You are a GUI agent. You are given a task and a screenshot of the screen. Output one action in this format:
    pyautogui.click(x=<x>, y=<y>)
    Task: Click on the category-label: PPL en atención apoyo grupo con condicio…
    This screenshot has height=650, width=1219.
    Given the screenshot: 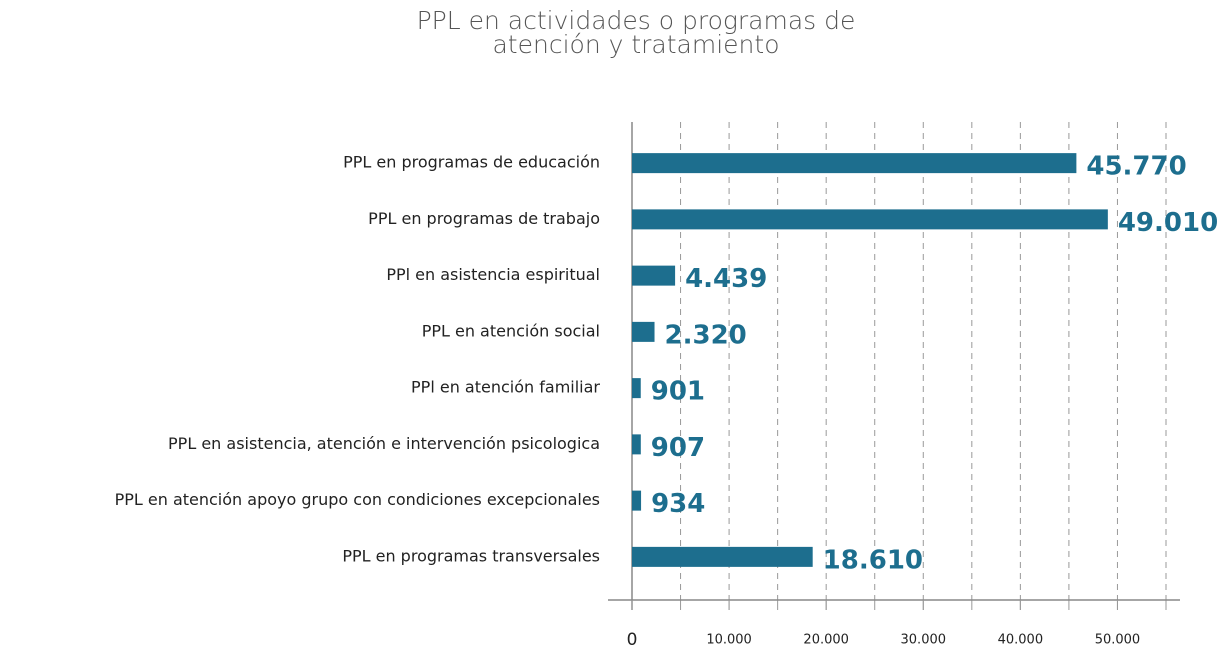 What is the action you would take?
    pyautogui.click(x=357, y=499)
    